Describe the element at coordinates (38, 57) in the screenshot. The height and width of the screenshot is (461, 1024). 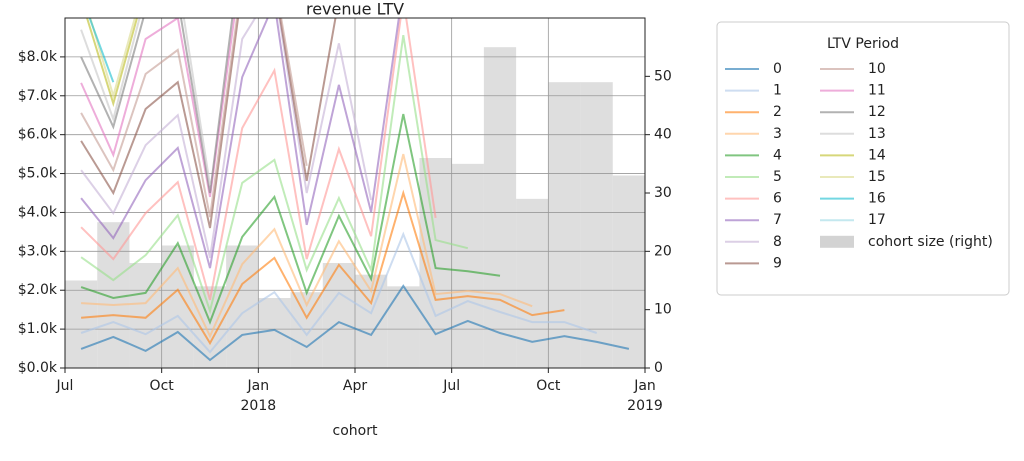
I see `y-tick-label: $8.0k` at that location.